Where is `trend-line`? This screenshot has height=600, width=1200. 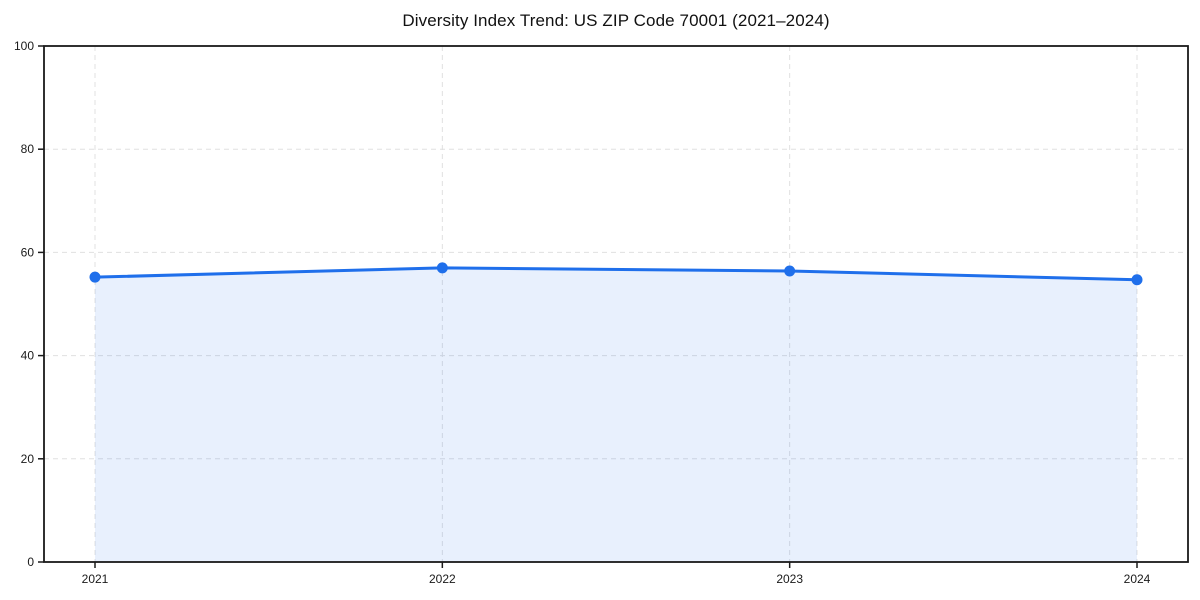
trend-line is located at coordinates (616, 274).